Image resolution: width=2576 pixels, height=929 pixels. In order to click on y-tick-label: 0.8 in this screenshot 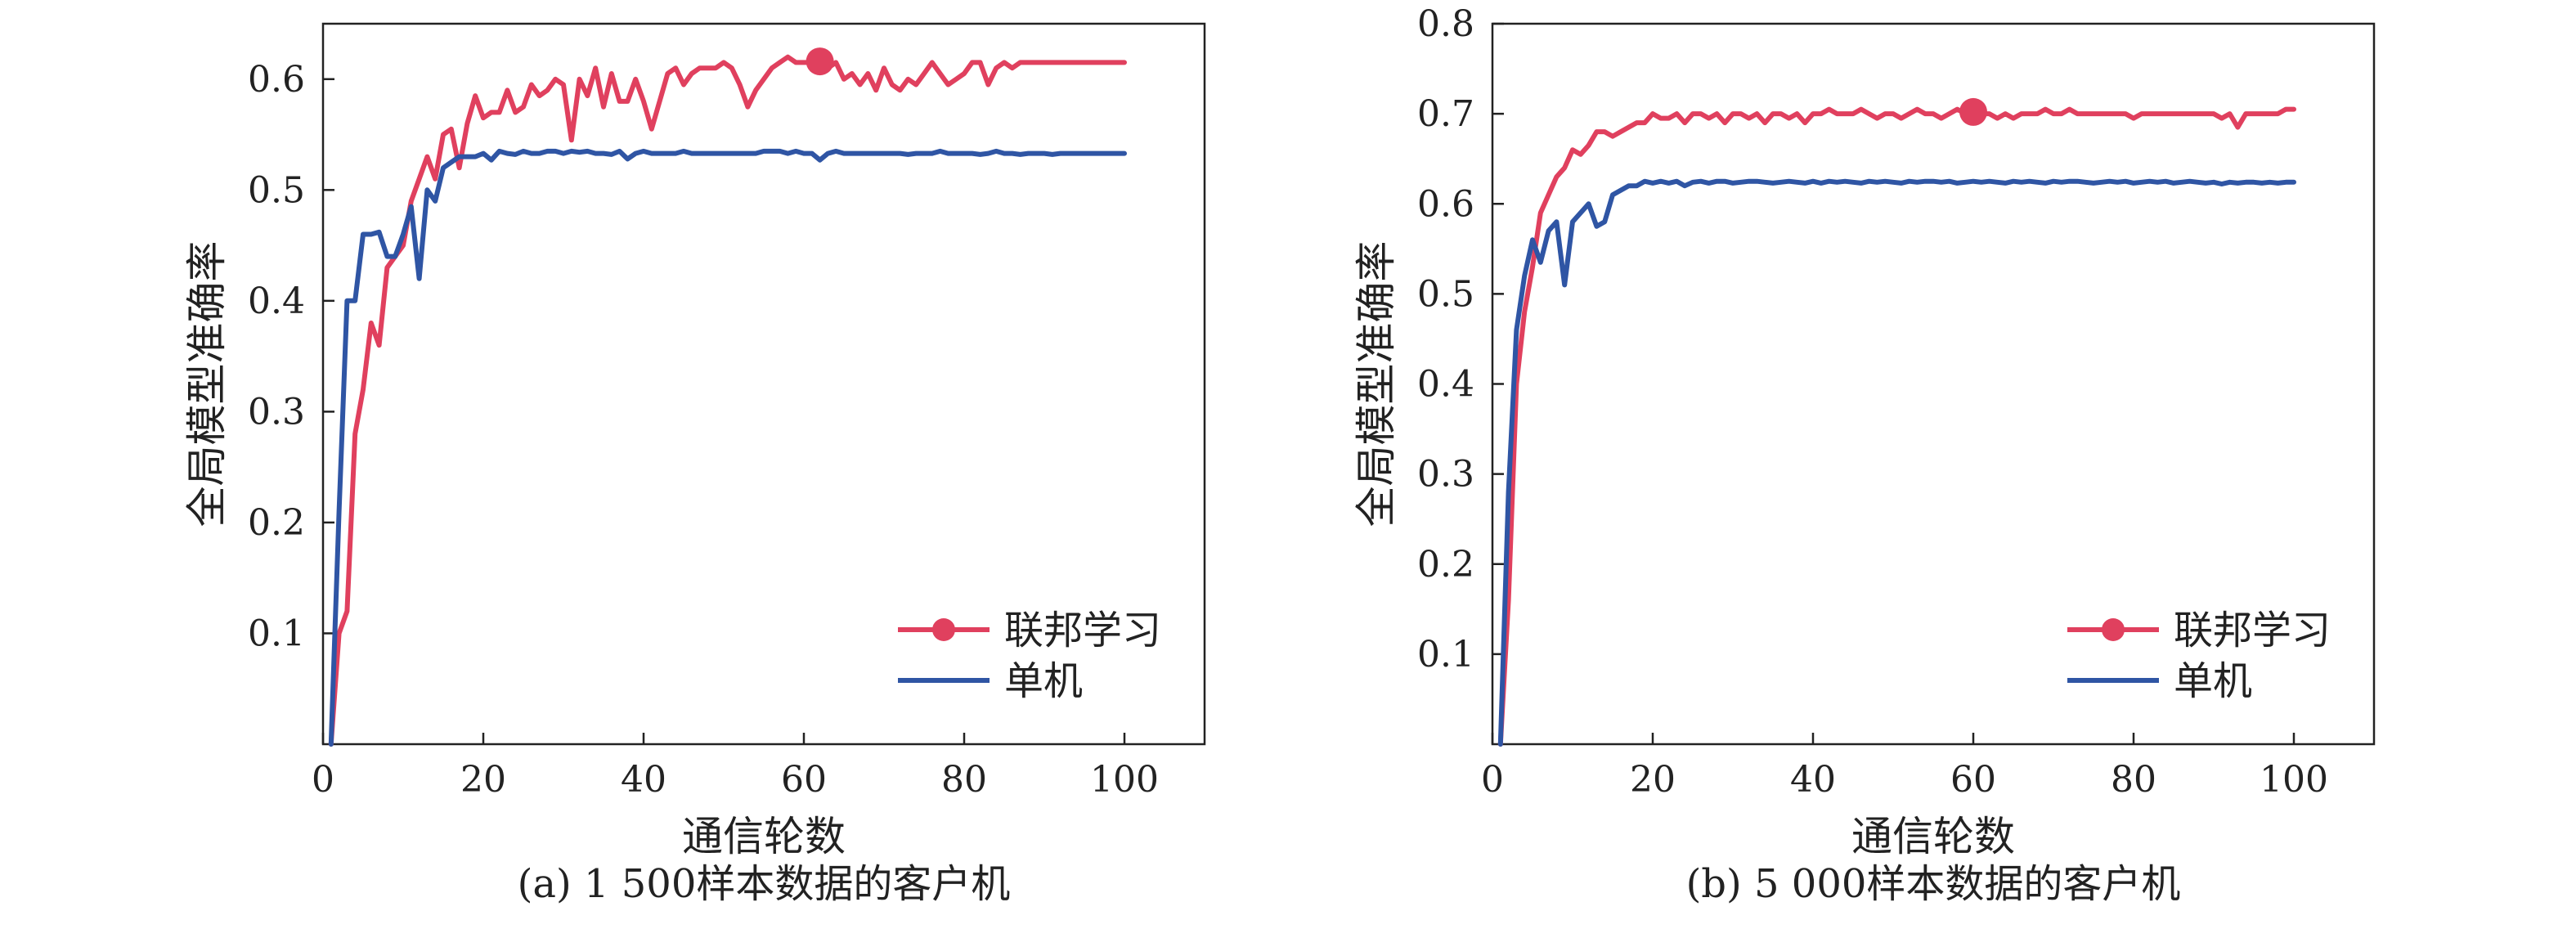, I will do `click(1446, 24)`.